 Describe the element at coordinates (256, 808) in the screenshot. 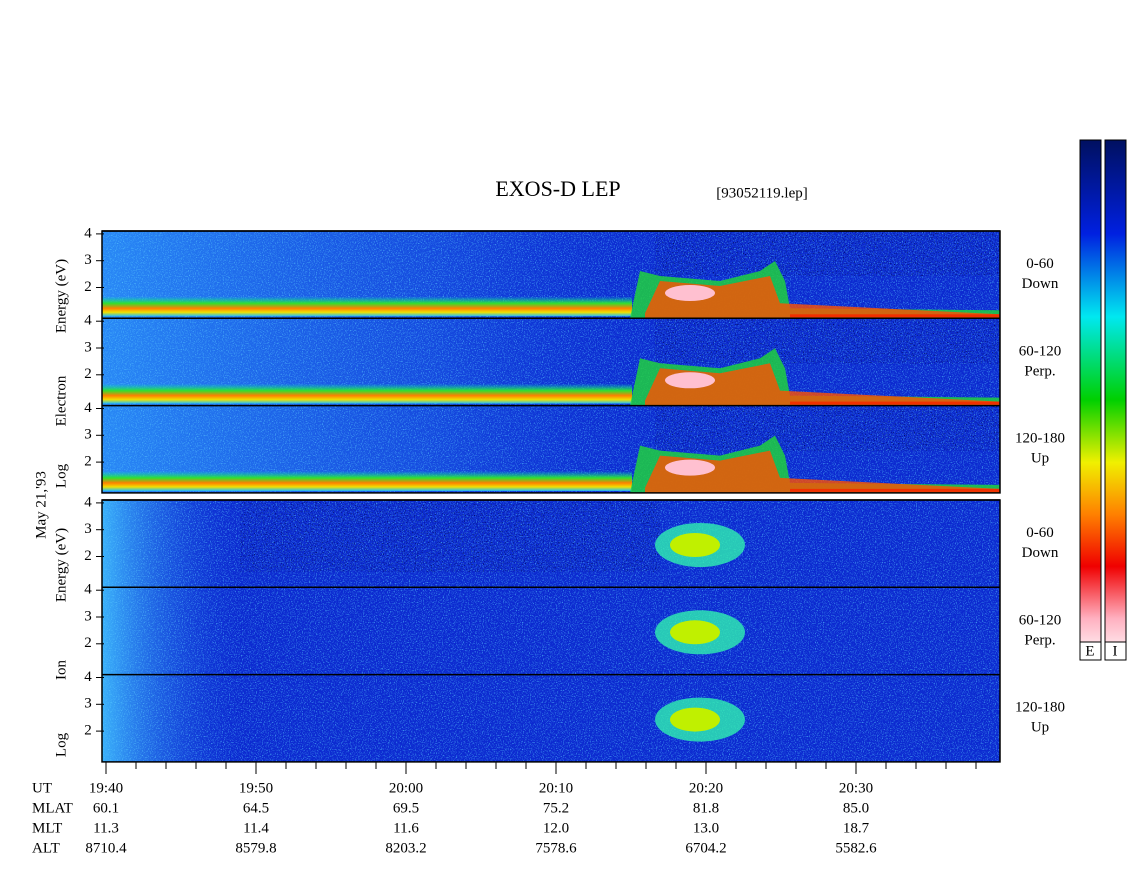

I see `ephemeris-value: 64.5` at that location.